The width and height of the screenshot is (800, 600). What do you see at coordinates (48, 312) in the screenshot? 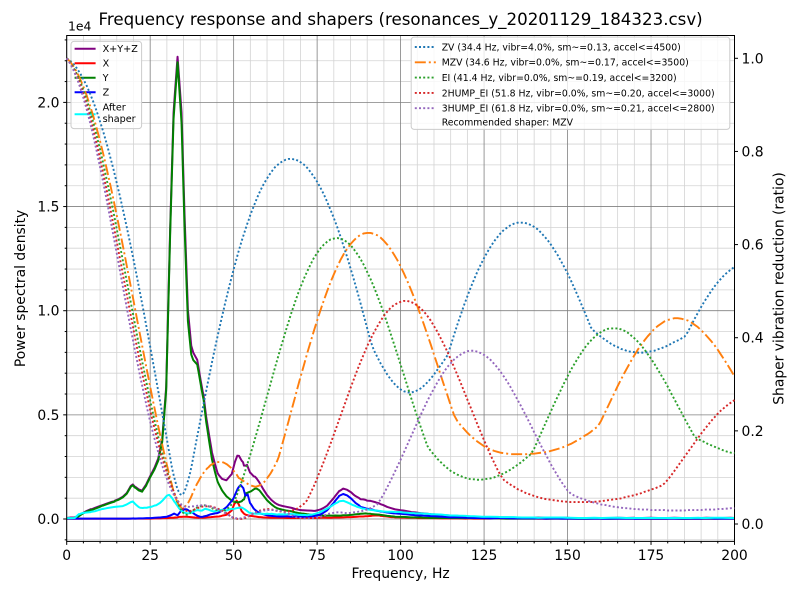
I see `y-left-tick-label: 1.0` at bounding box center [48, 312].